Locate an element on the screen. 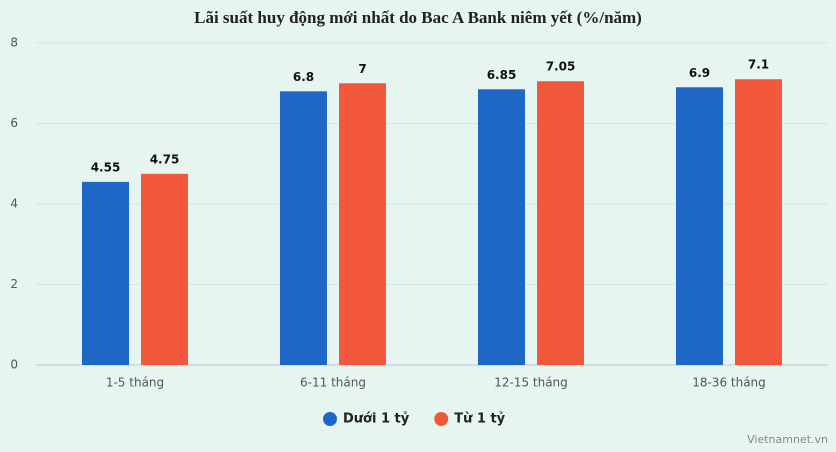 The width and height of the screenshot is (836, 452). value-label: 6.8 is located at coordinates (303, 77).